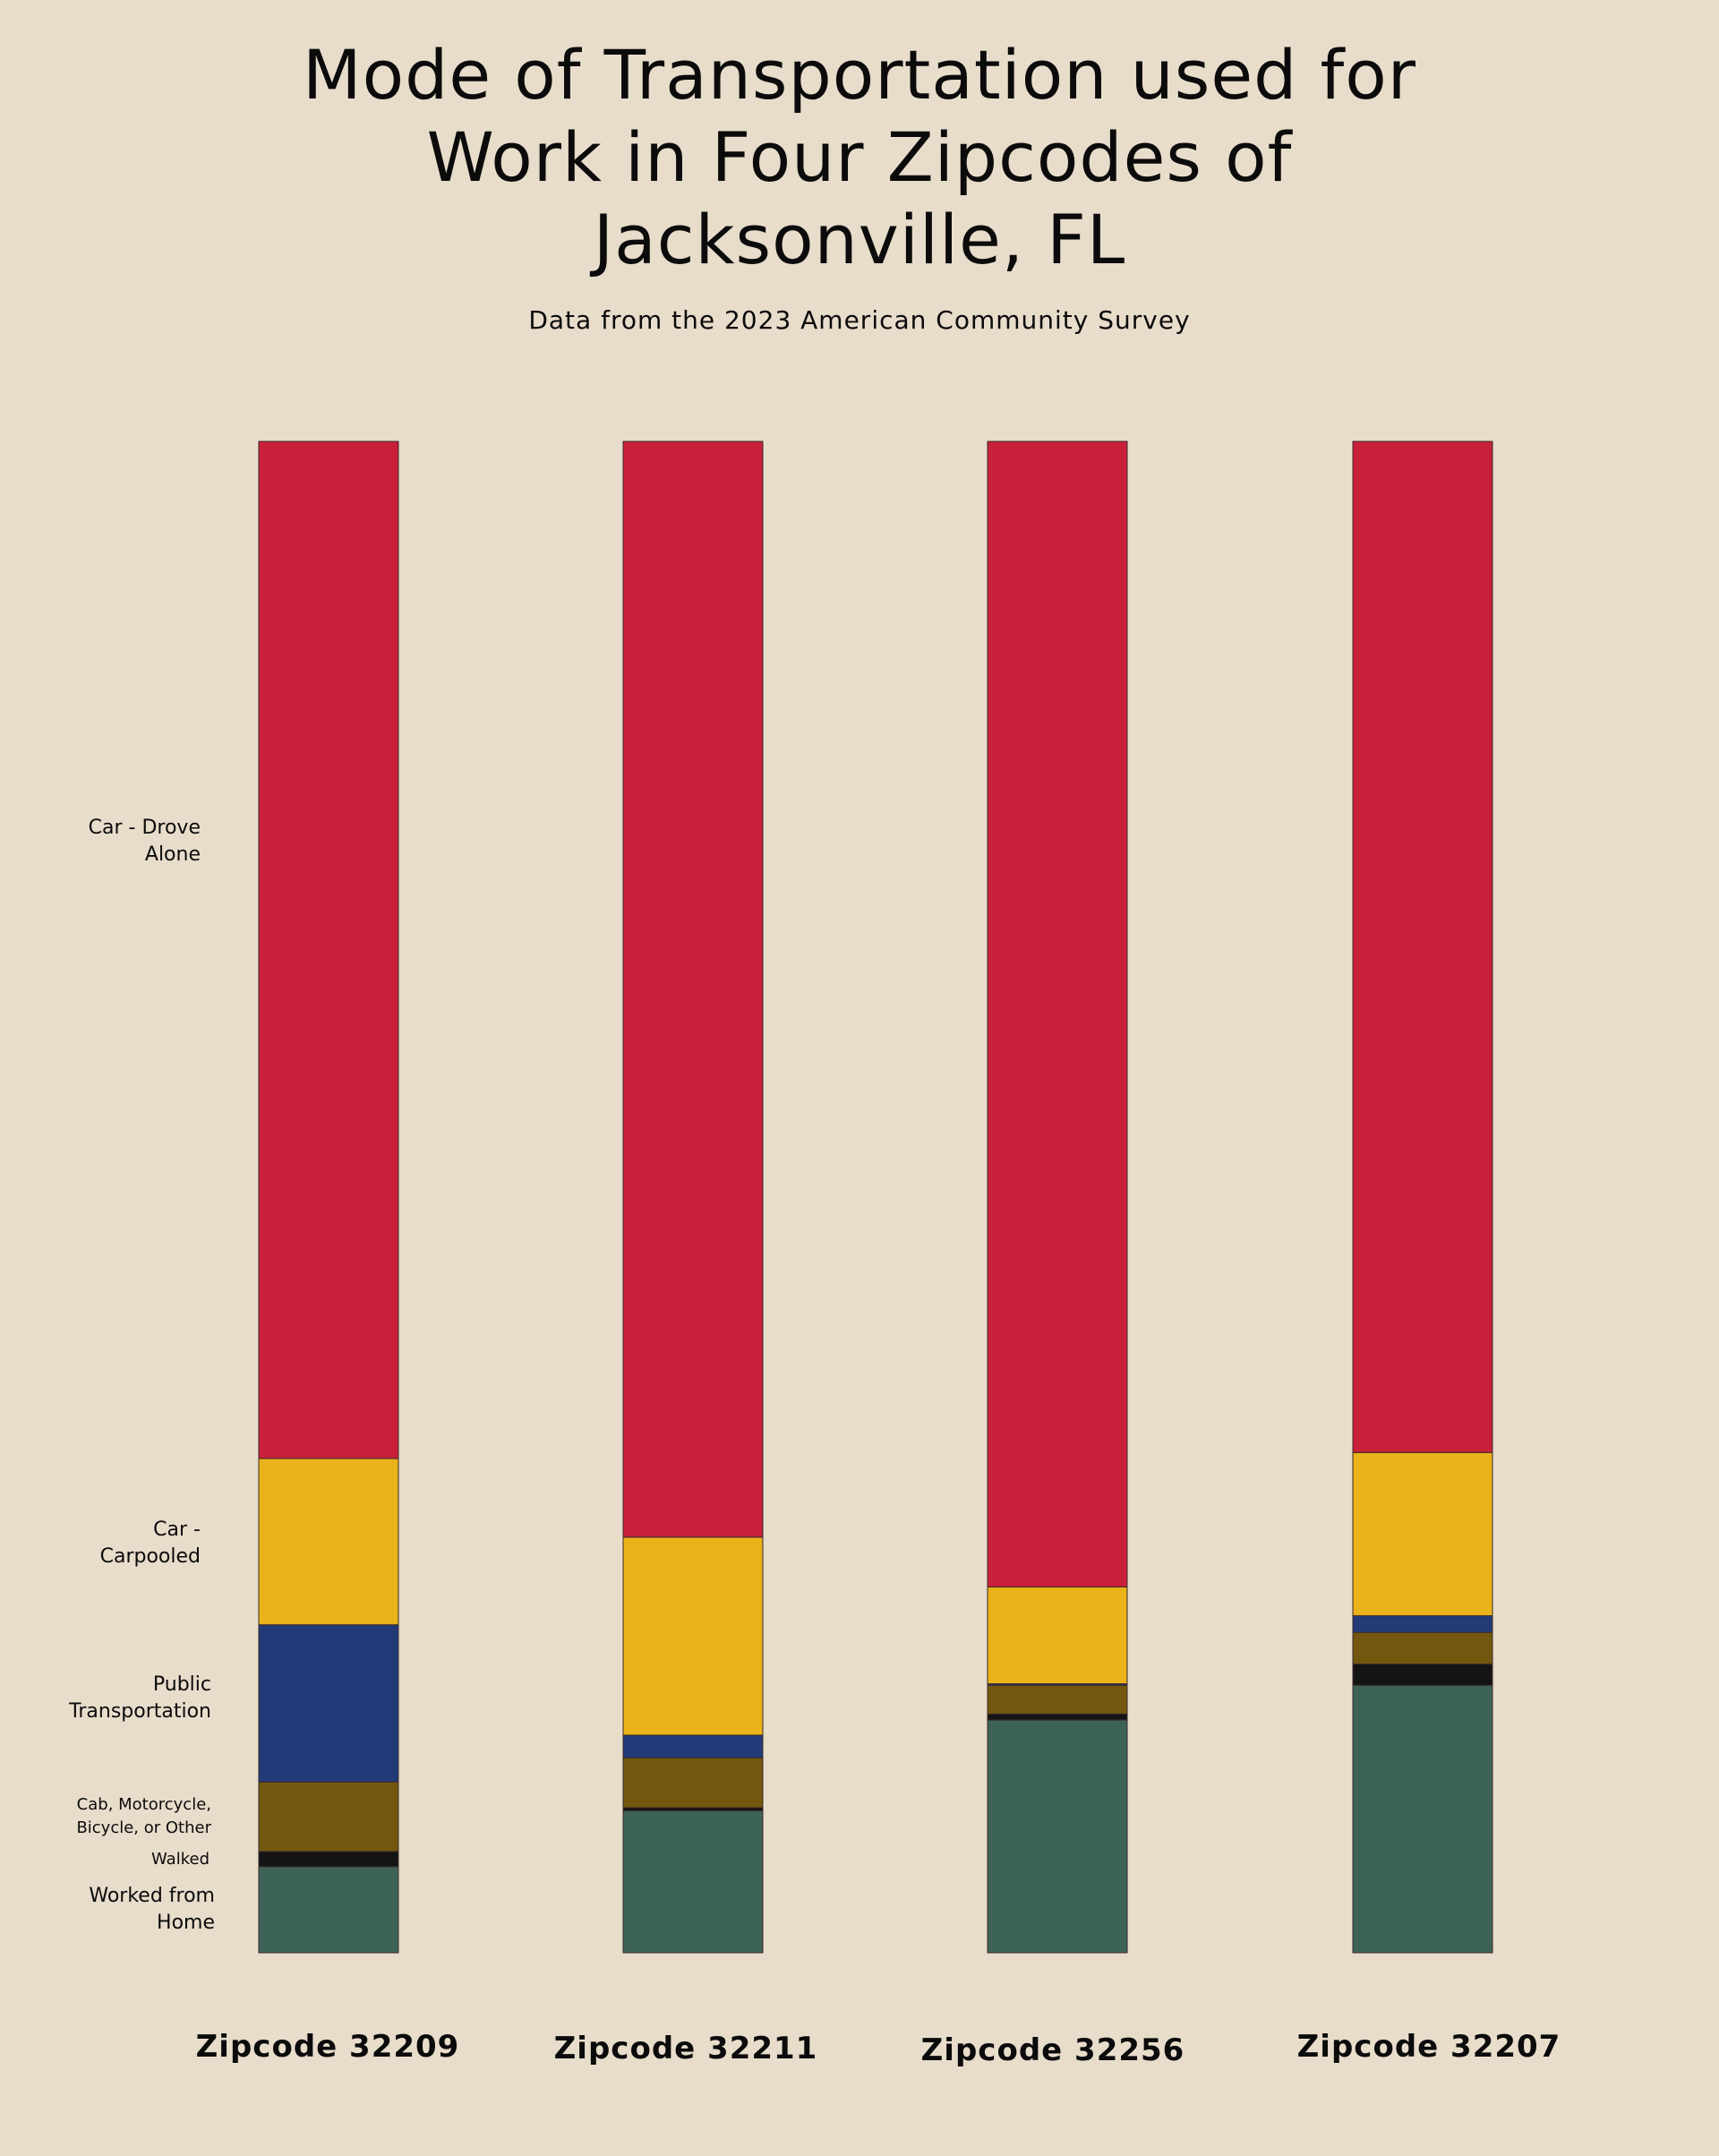 This screenshot has width=1719, height=2156. What do you see at coordinates (144, 841) in the screenshot?
I see `segment-label-drove-alone: Car - Drove Alone` at bounding box center [144, 841].